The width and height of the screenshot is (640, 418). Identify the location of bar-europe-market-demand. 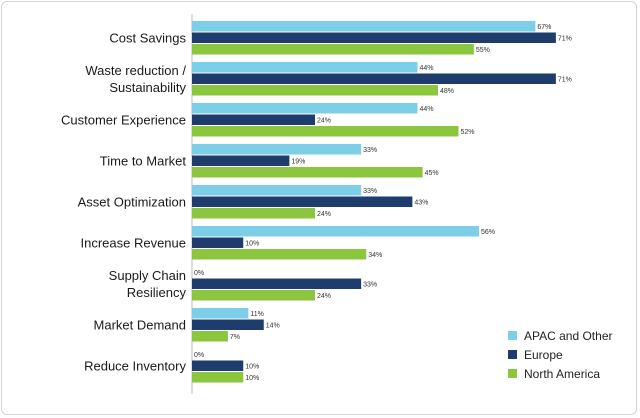
(228, 324).